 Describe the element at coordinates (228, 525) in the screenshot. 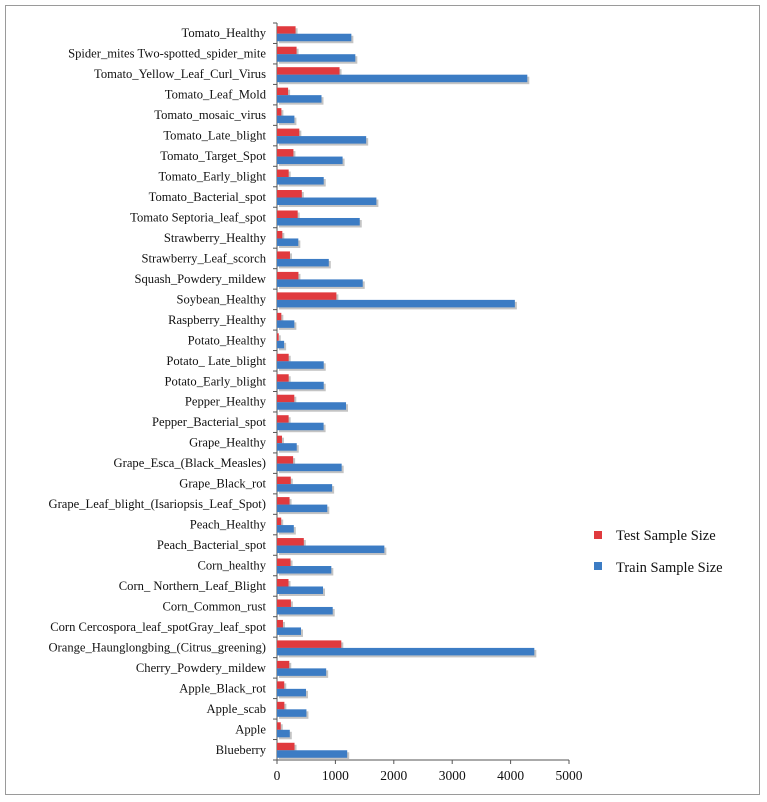

I see `category-label: Peach_Healthy` at that location.